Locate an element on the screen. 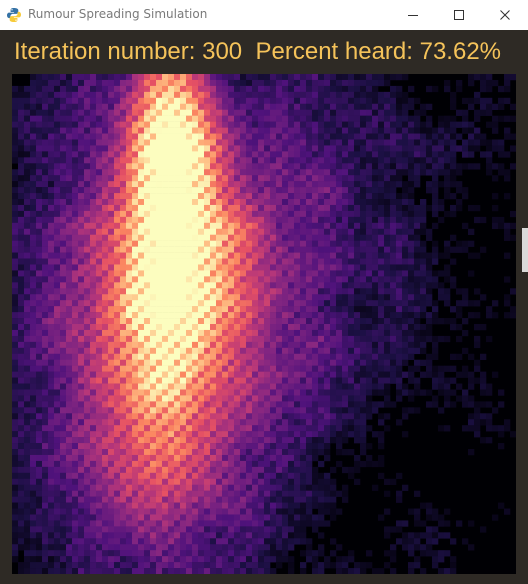  title-bar: Rumour Spreading Simulation is located at coordinates (264, 15).